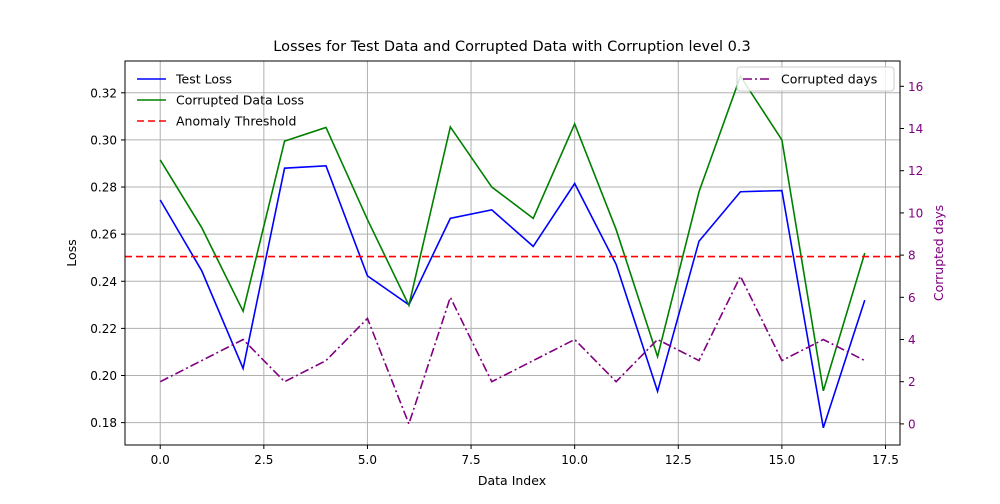  I want to click on y2-tick-label: 12, so click(915, 171).